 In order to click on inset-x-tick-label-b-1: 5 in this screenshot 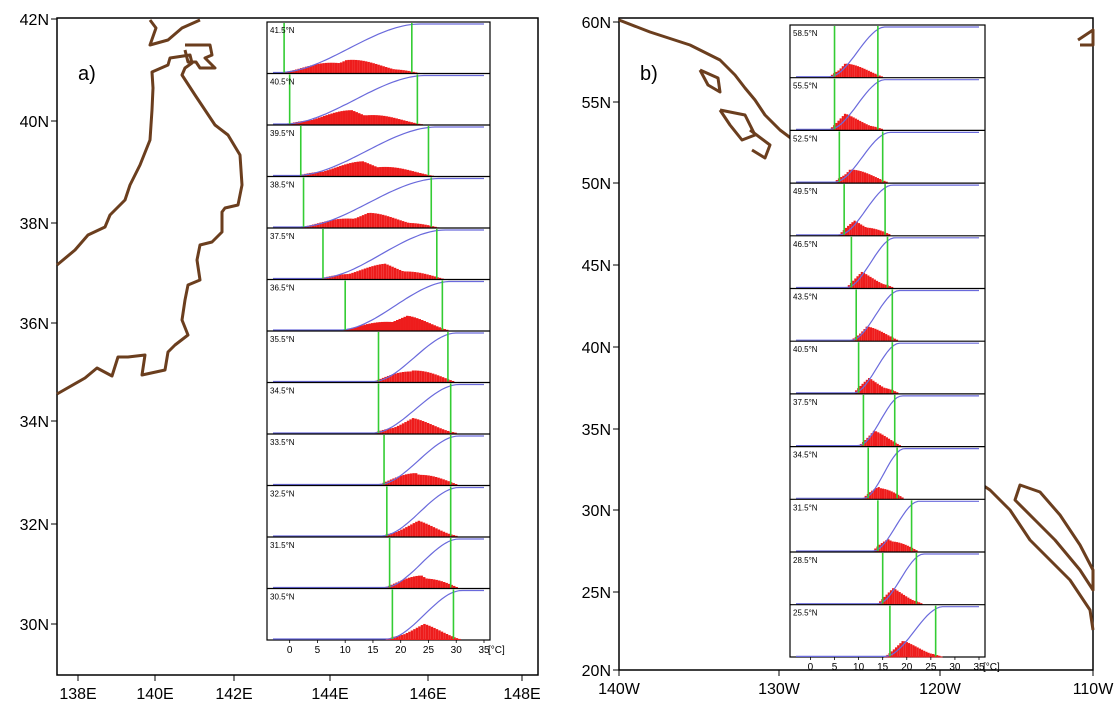, I will do `click(835, 667)`.